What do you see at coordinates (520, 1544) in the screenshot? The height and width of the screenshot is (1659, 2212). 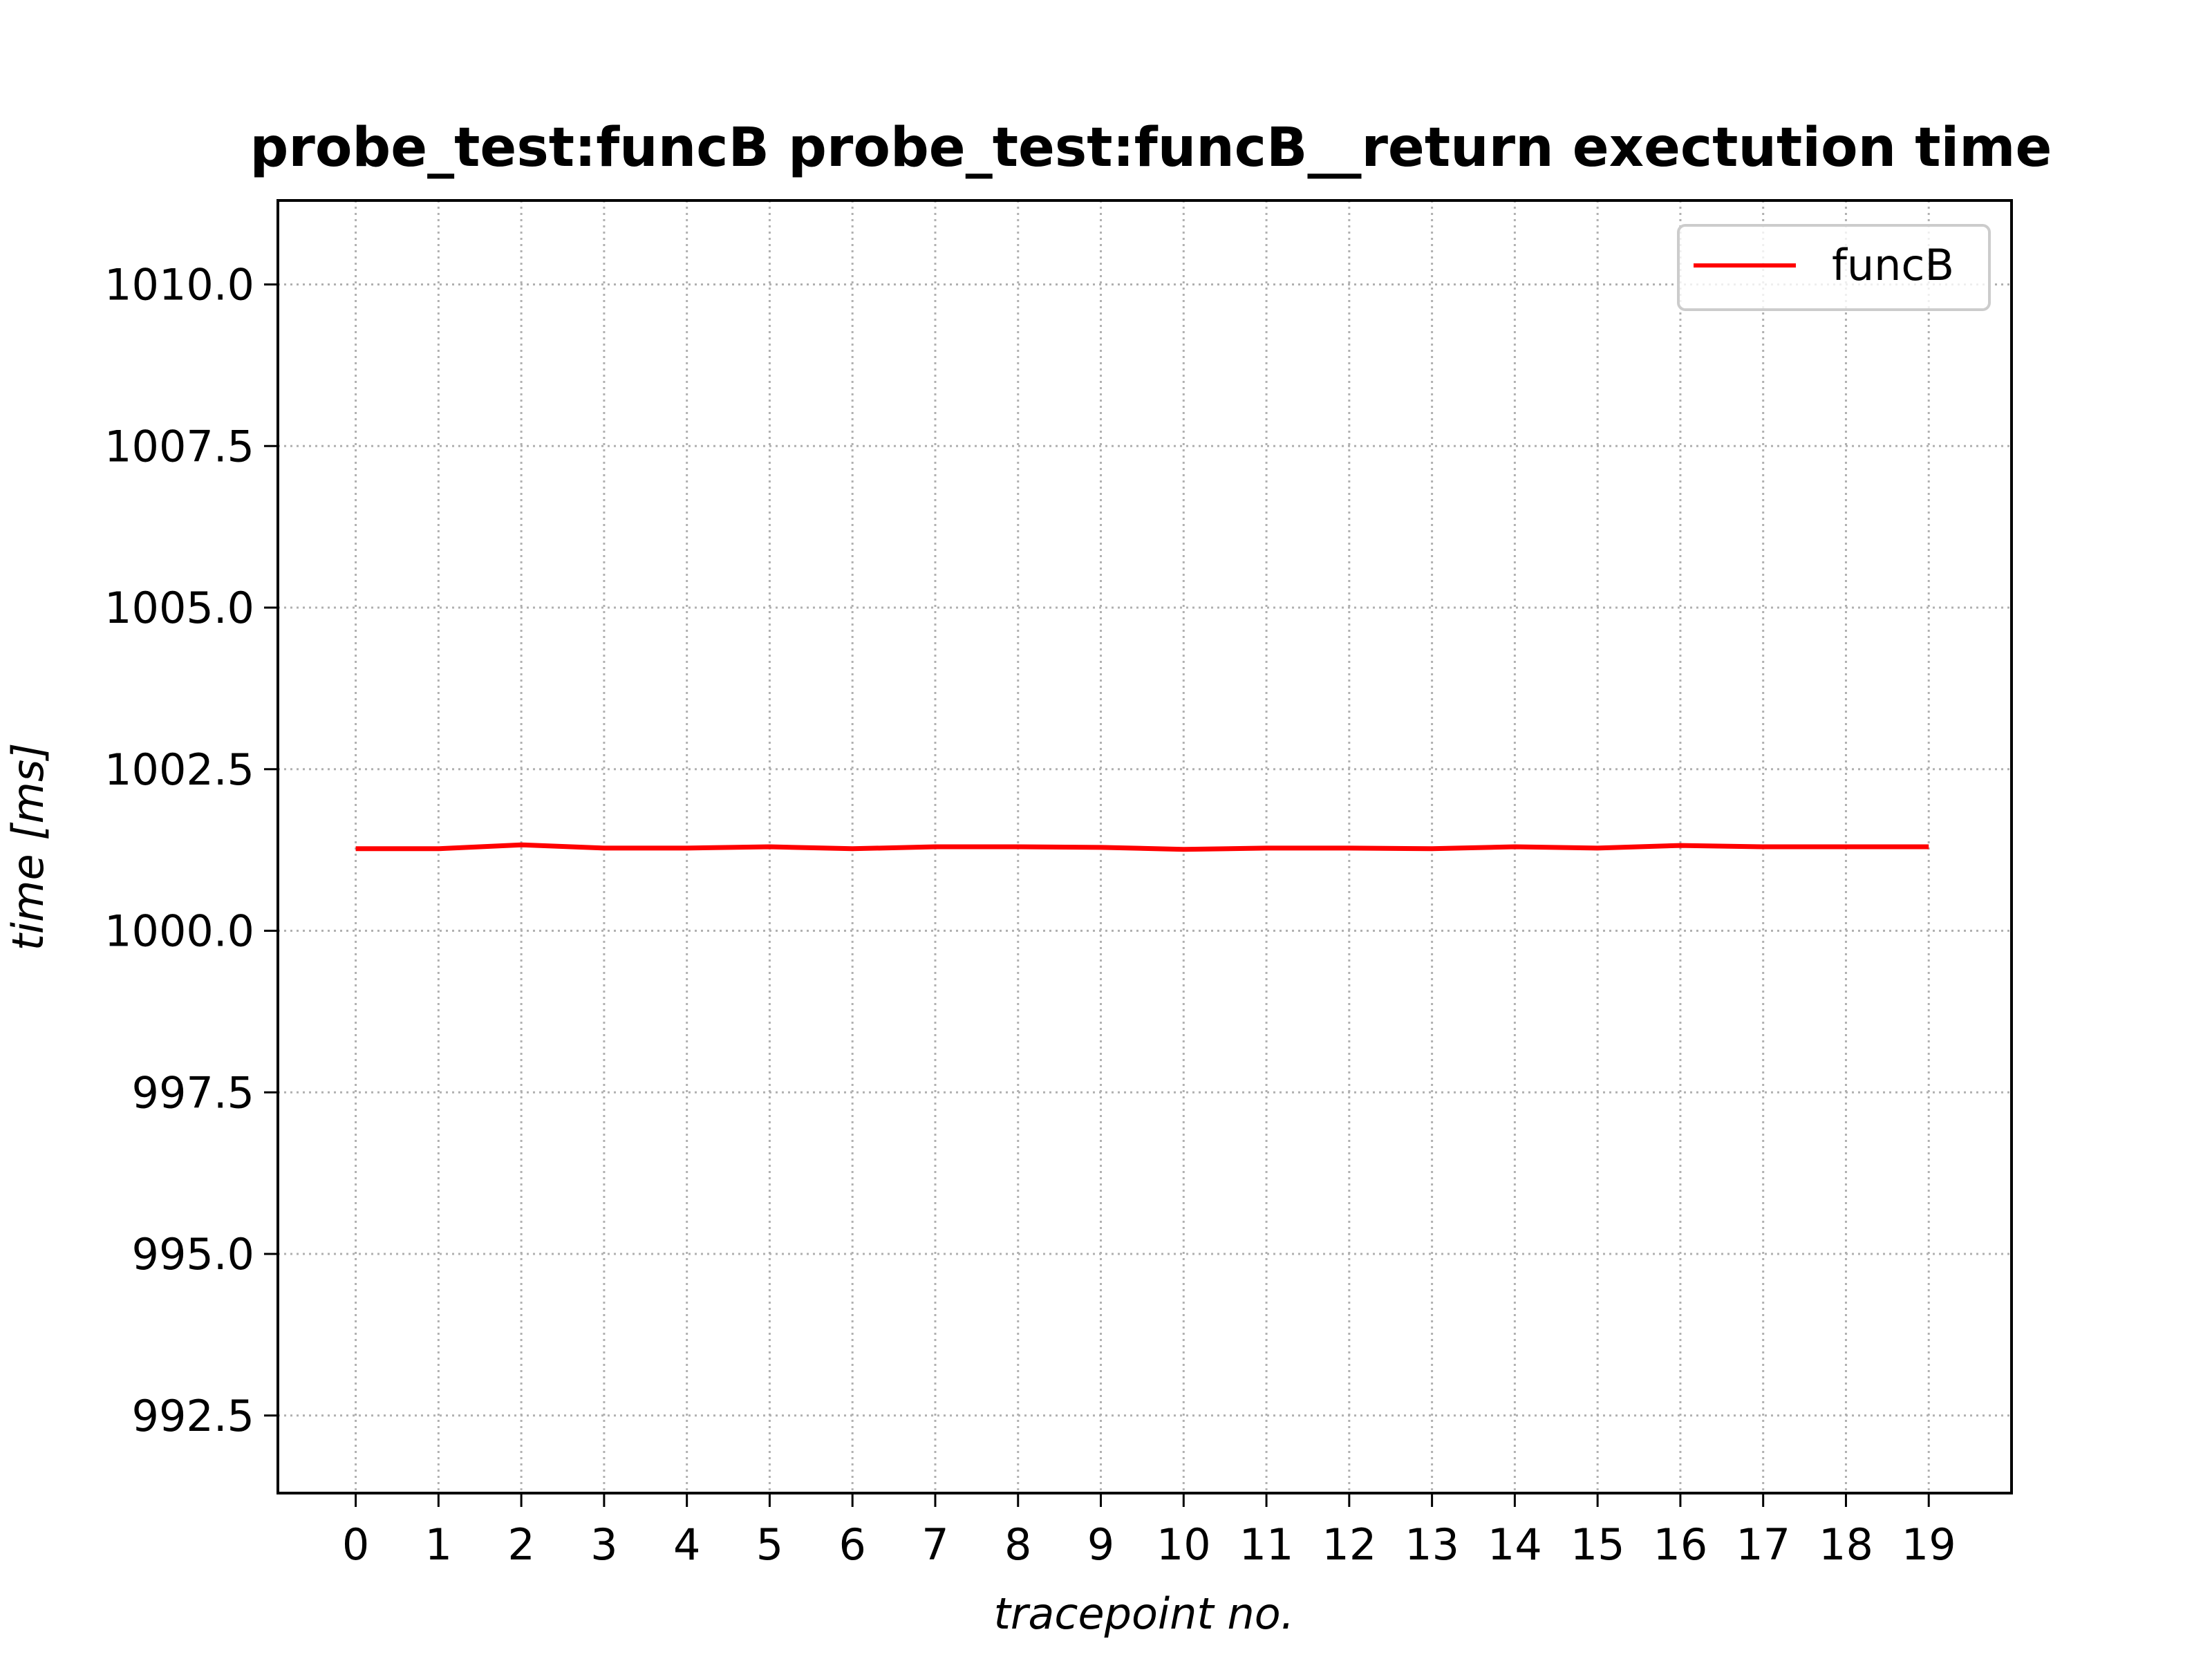 I see `x-tick-label: 2` at bounding box center [520, 1544].